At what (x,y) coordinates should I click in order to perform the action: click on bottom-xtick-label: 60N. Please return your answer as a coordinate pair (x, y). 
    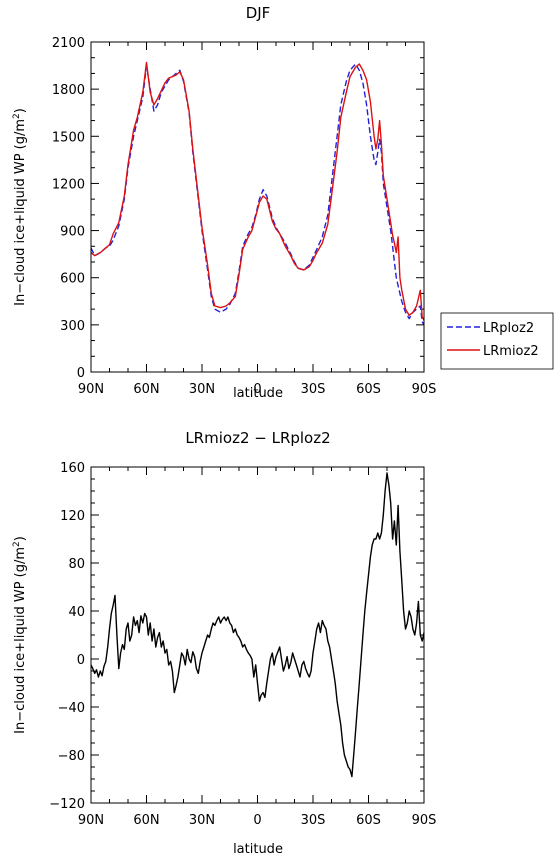
    Looking at the image, I should click on (146, 820).